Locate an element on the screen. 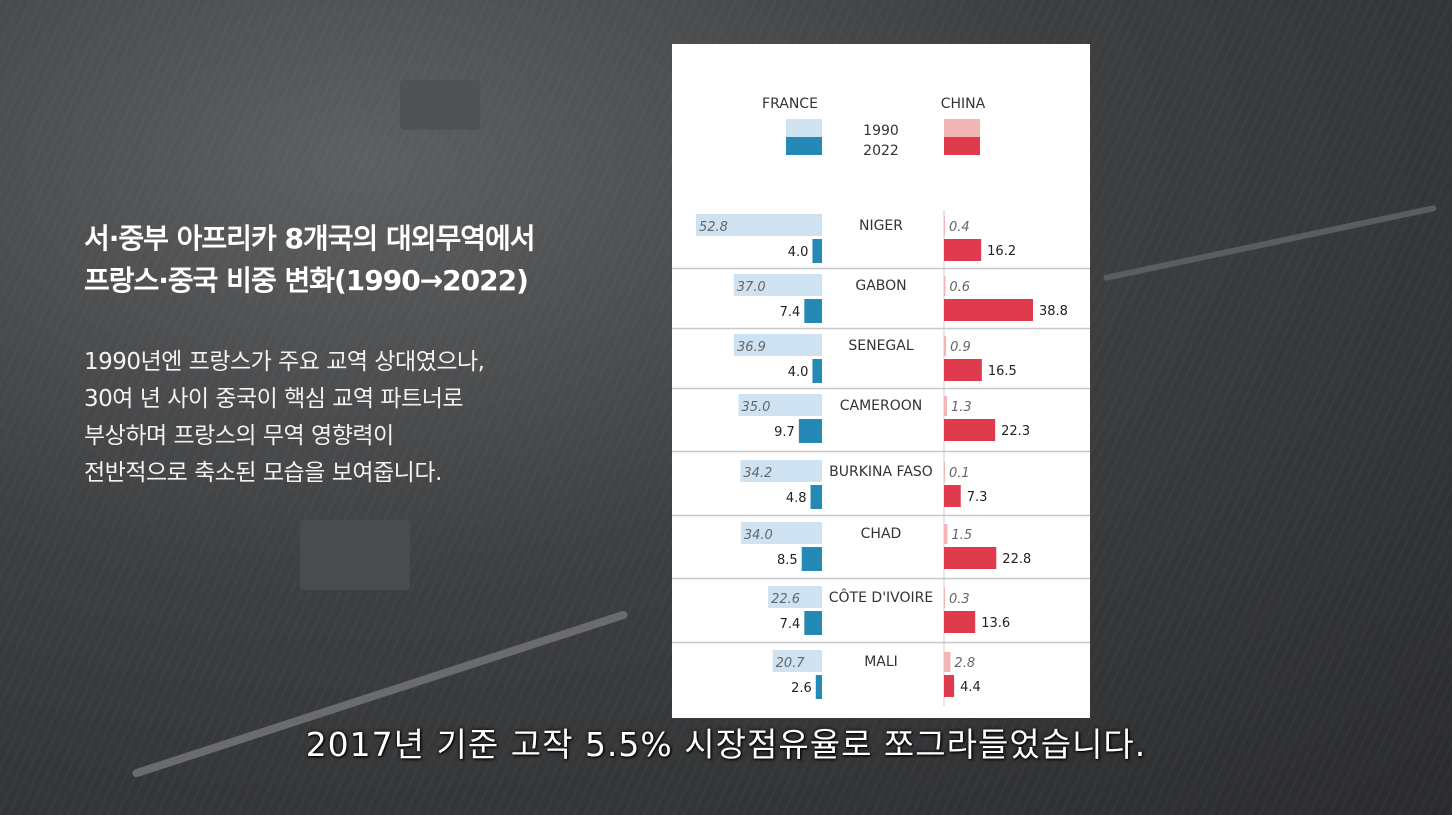 This screenshot has height=815, width=1452. label-china-1990: 1.5 is located at coordinates (961, 535).